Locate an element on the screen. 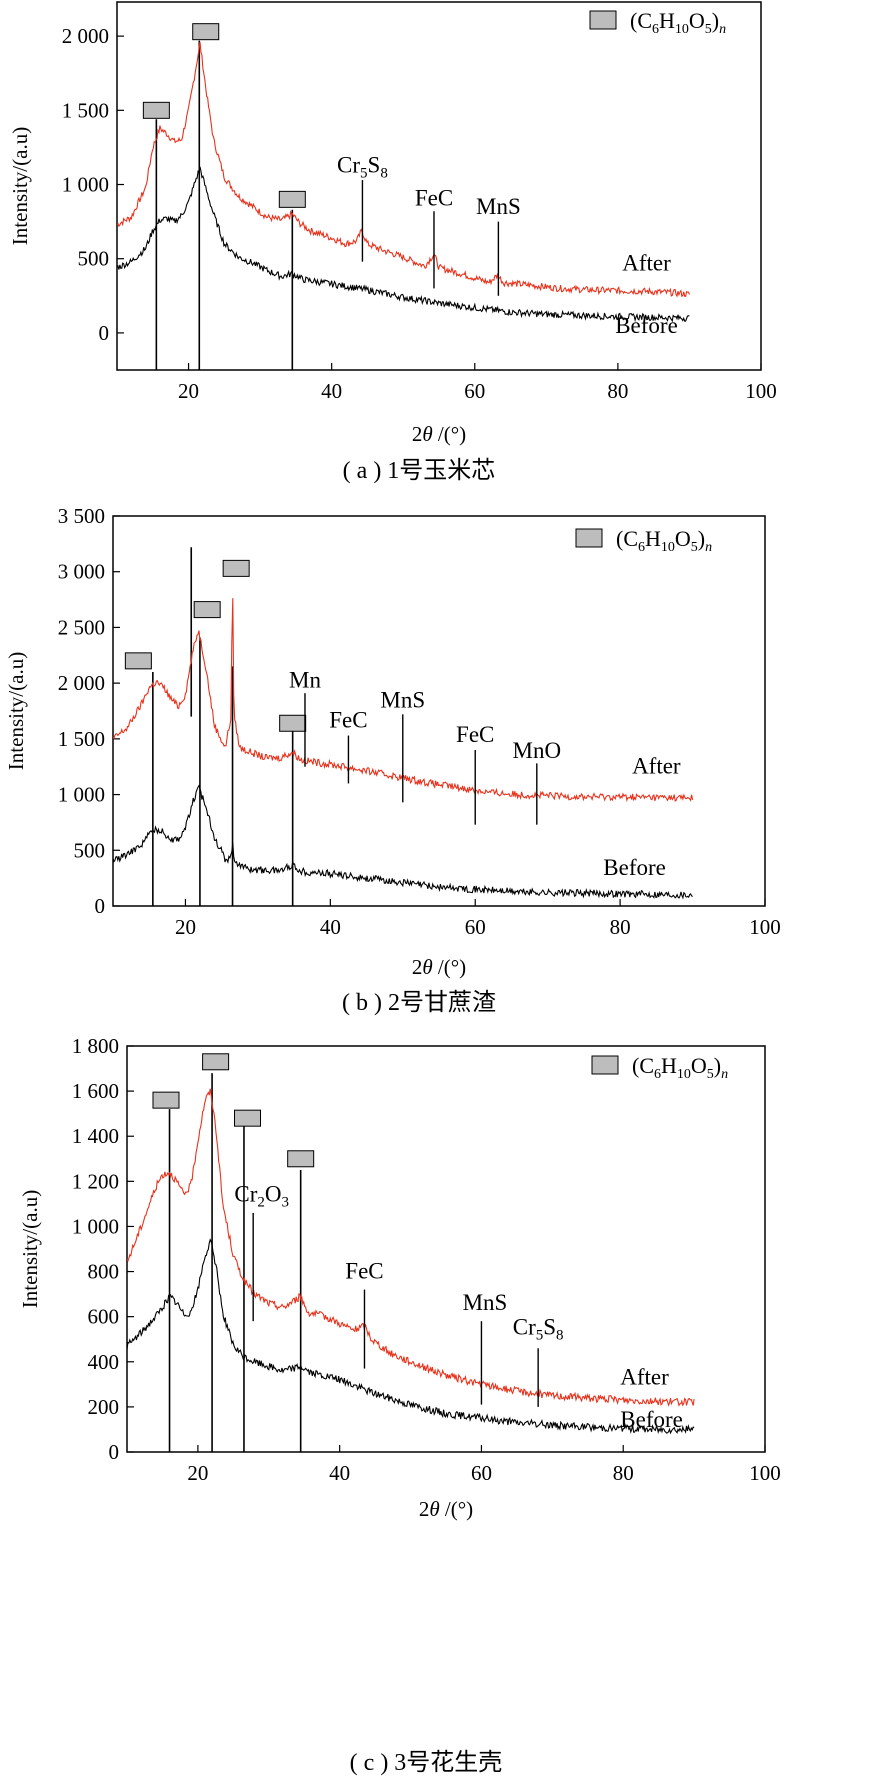  phase-label-main2: O is located at coordinates (273, 1194).